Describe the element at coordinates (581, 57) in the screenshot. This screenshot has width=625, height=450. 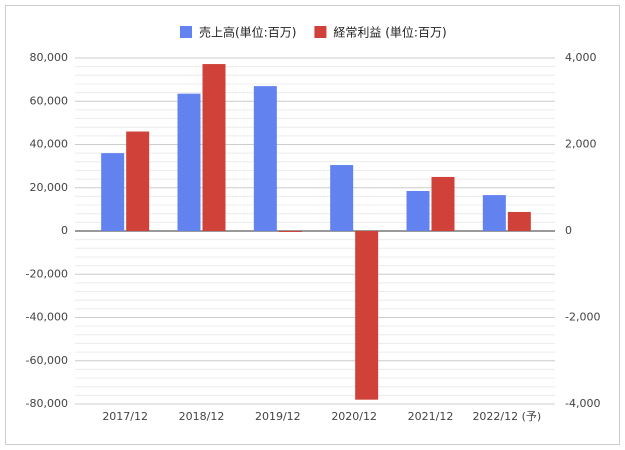
I see `y2-tick-label: 4,000` at that location.